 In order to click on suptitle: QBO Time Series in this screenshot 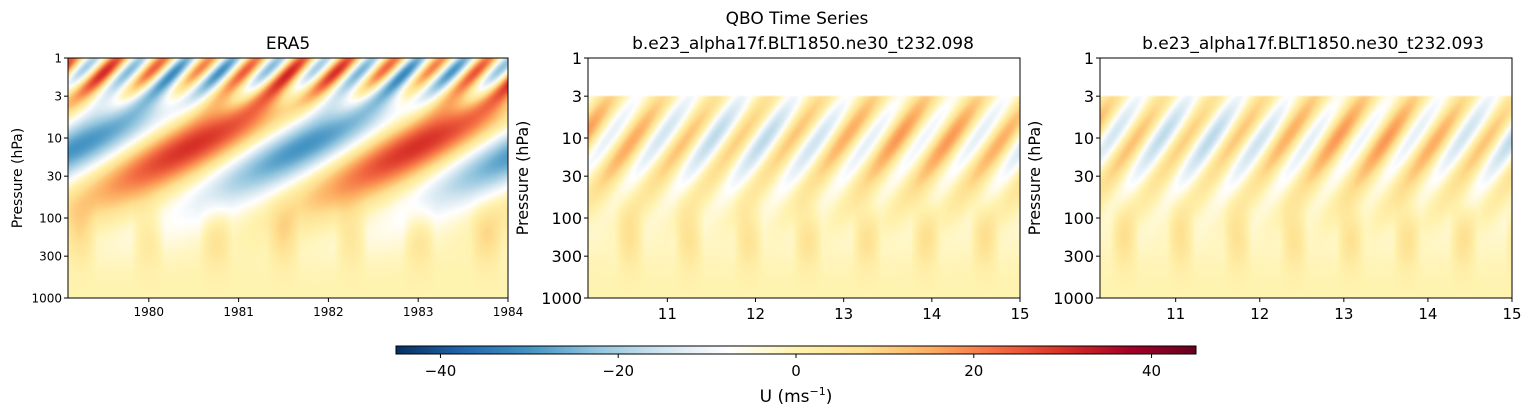, I will do `click(797, 19)`.